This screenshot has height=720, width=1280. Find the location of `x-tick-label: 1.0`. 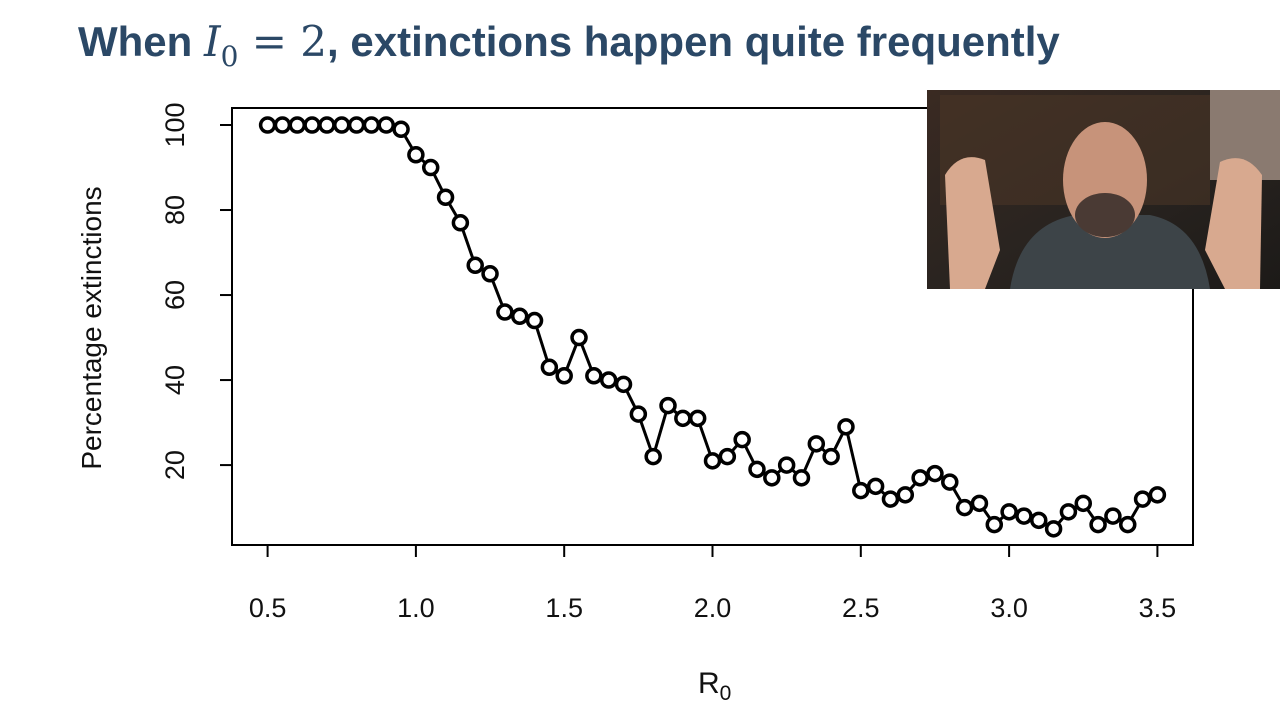

x-tick-label: 1.0 is located at coordinates (416, 608).